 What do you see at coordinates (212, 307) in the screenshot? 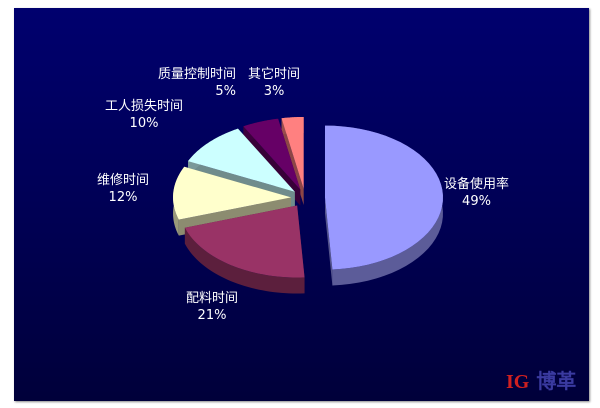
I see `label-slice-1: 配料时间 21%` at bounding box center [212, 307].